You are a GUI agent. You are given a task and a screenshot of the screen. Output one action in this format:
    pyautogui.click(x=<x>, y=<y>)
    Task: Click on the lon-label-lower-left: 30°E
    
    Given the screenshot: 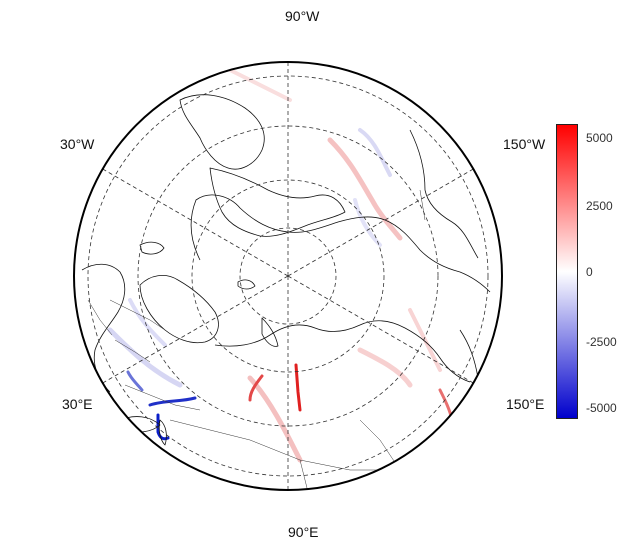 What is the action you would take?
    pyautogui.click(x=77, y=404)
    